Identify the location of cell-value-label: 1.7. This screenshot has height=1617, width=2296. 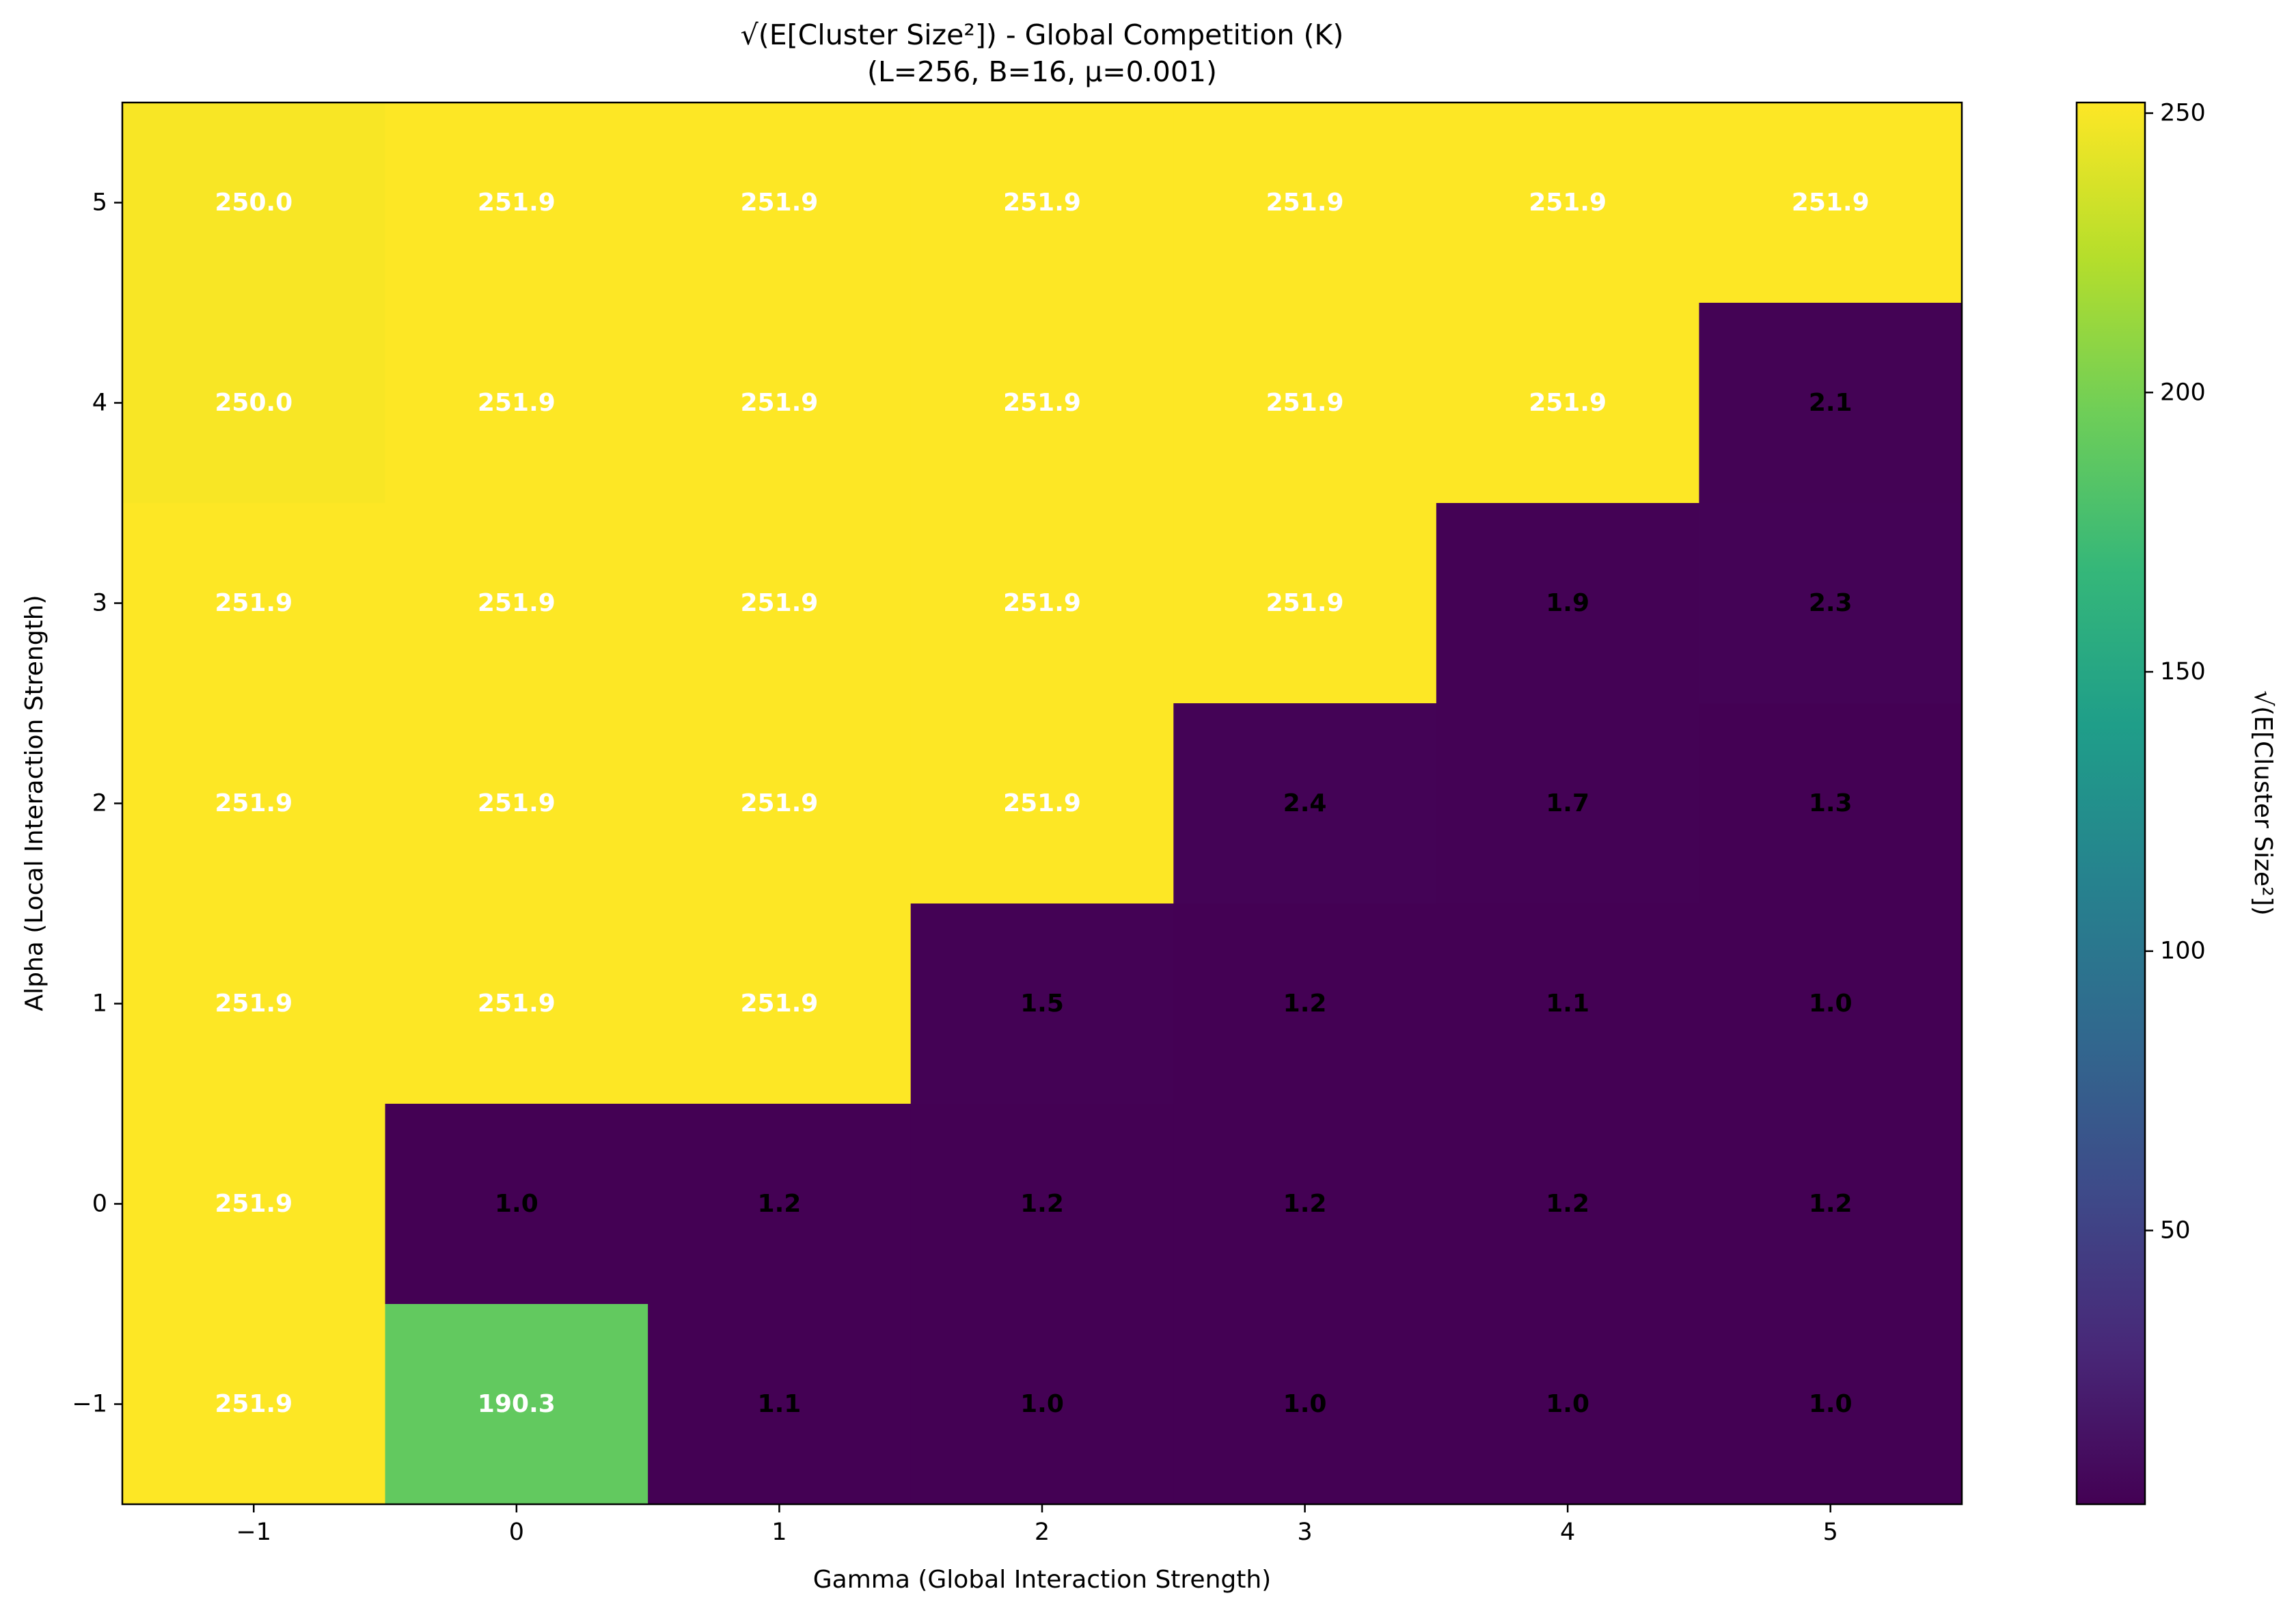
(1567, 803).